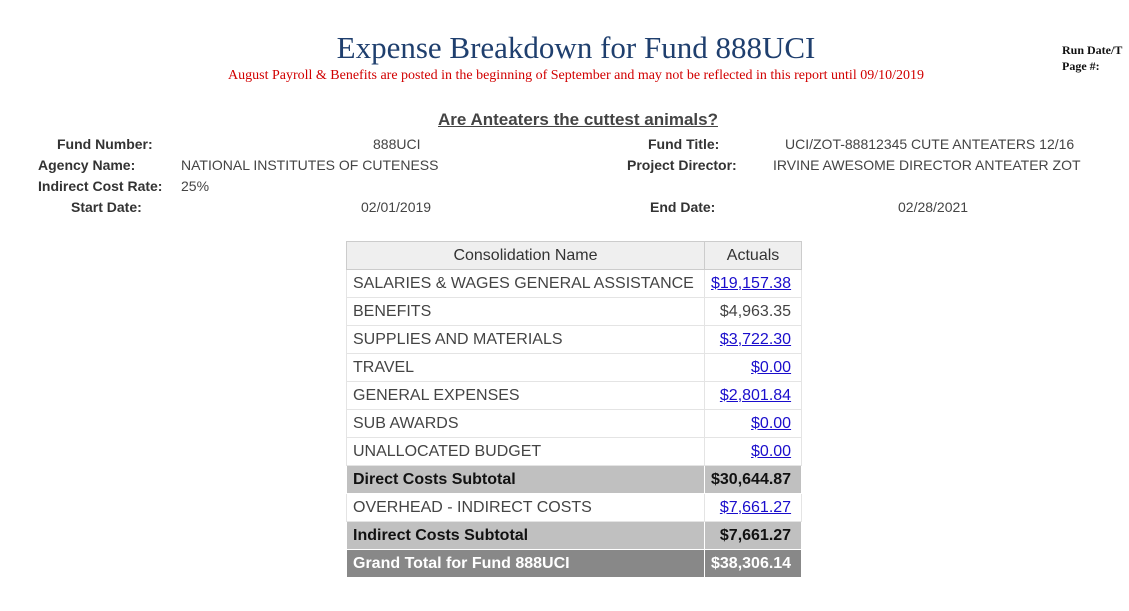 This screenshot has width=1129, height=611. What do you see at coordinates (525, 423) in the screenshot?
I see `row-name: SUB AWARDS` at bounding box center [525, 423].